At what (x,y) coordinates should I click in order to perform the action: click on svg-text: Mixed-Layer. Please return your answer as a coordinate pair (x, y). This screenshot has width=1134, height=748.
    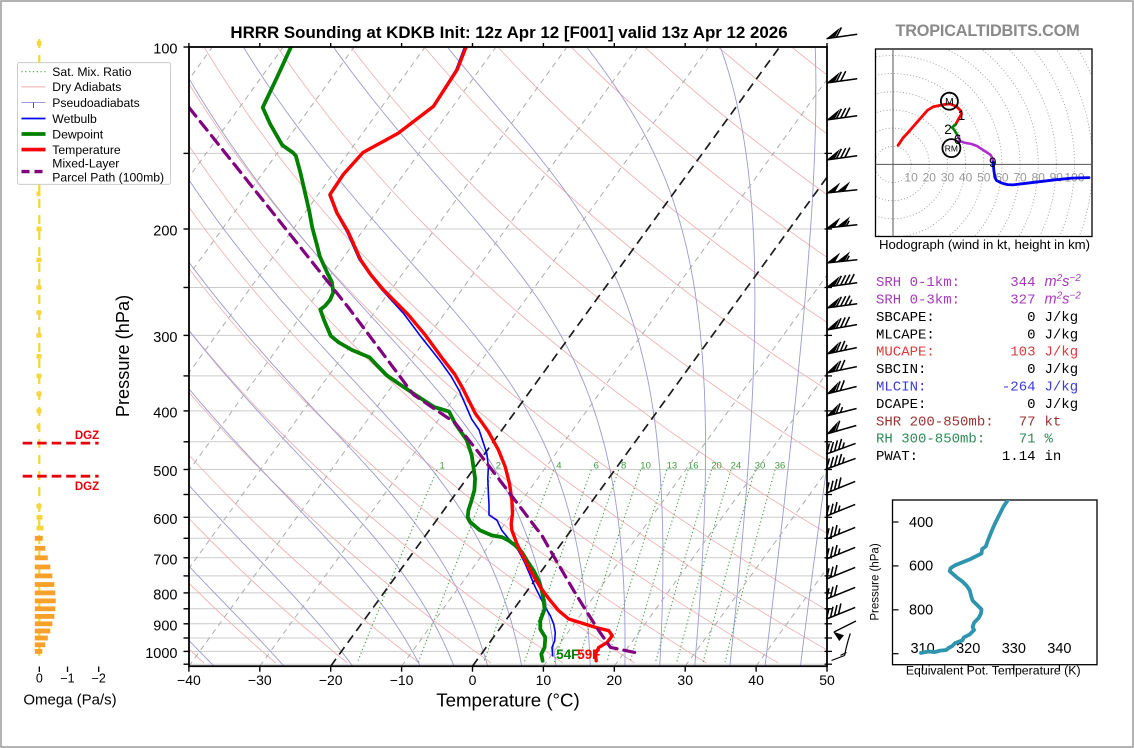
    Looking at the image, I should click on (85, 164).